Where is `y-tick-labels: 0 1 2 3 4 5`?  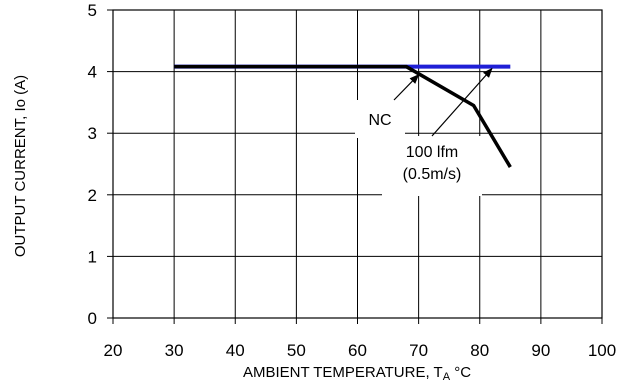
y-tick-labels: 0 1 2 3 4 5 is located at coordinates (100, 164).